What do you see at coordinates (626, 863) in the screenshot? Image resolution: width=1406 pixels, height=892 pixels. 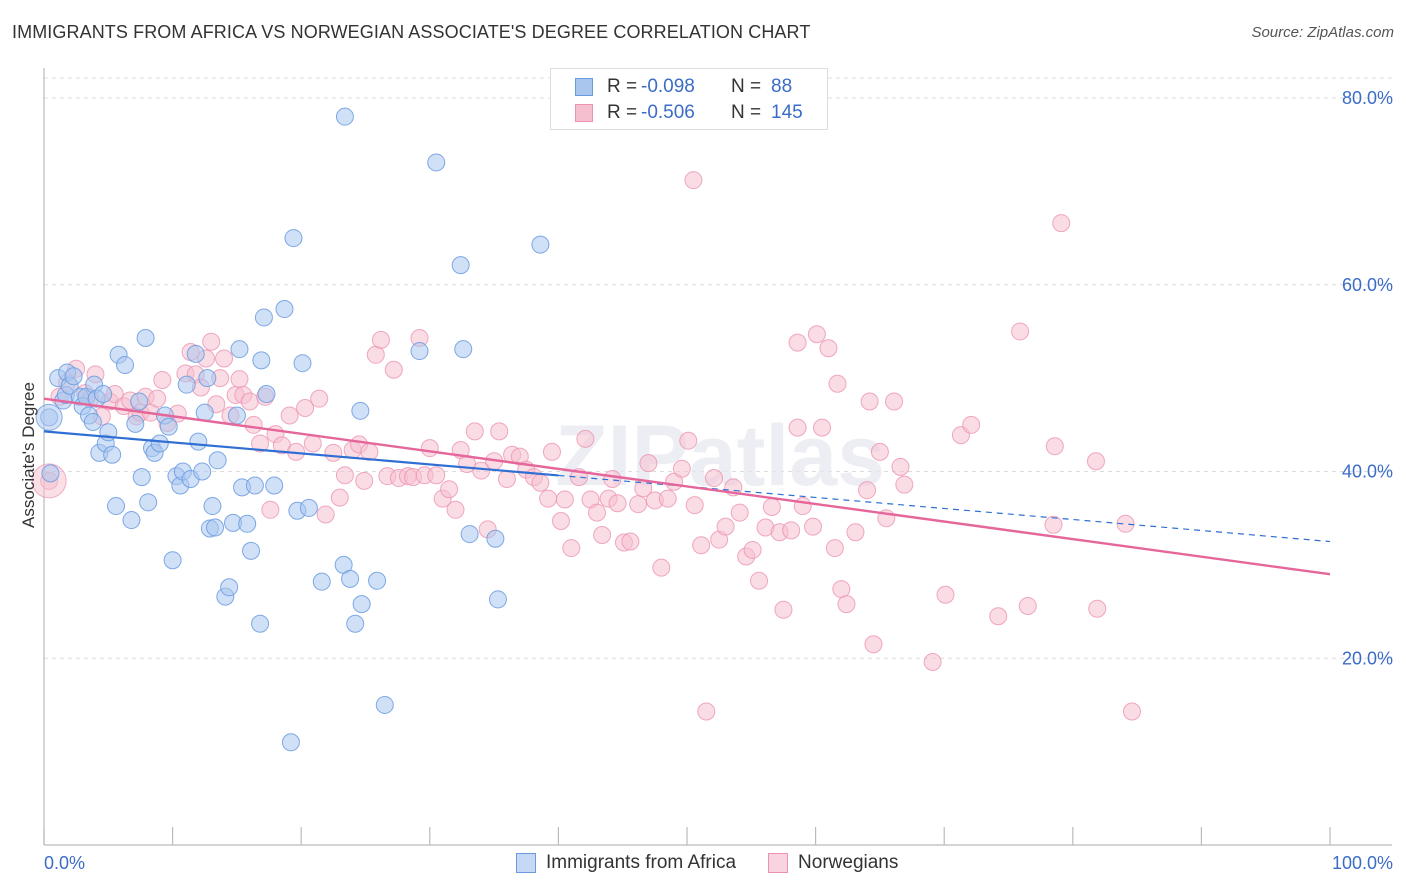 I see `legend-item-africa: Immigrants from Africa` at bounding box center [626, 863].